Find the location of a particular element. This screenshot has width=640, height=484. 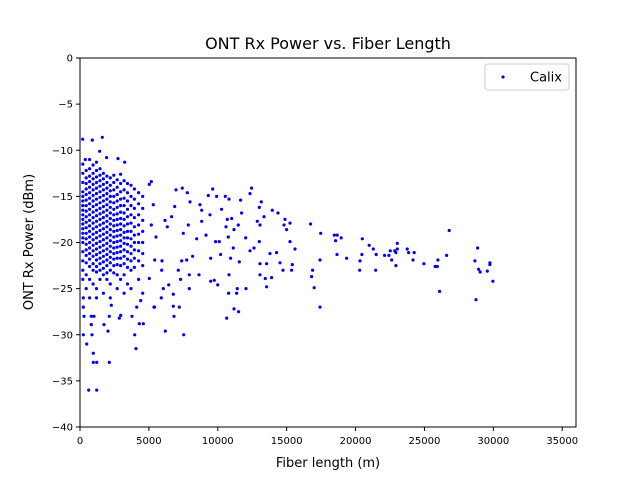

legend-marker is located at coordinates (503, 77).